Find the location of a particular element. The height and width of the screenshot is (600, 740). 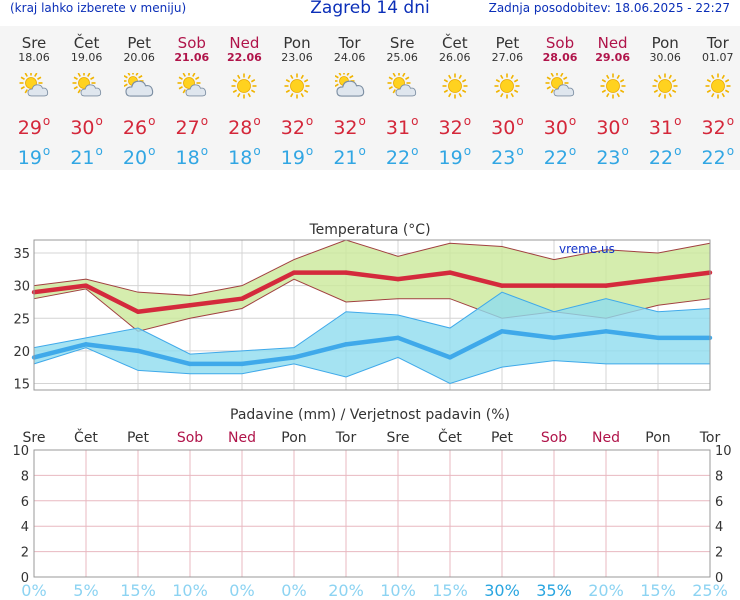

y-tick-label-right: 2 is located at coordinates (719, 553).